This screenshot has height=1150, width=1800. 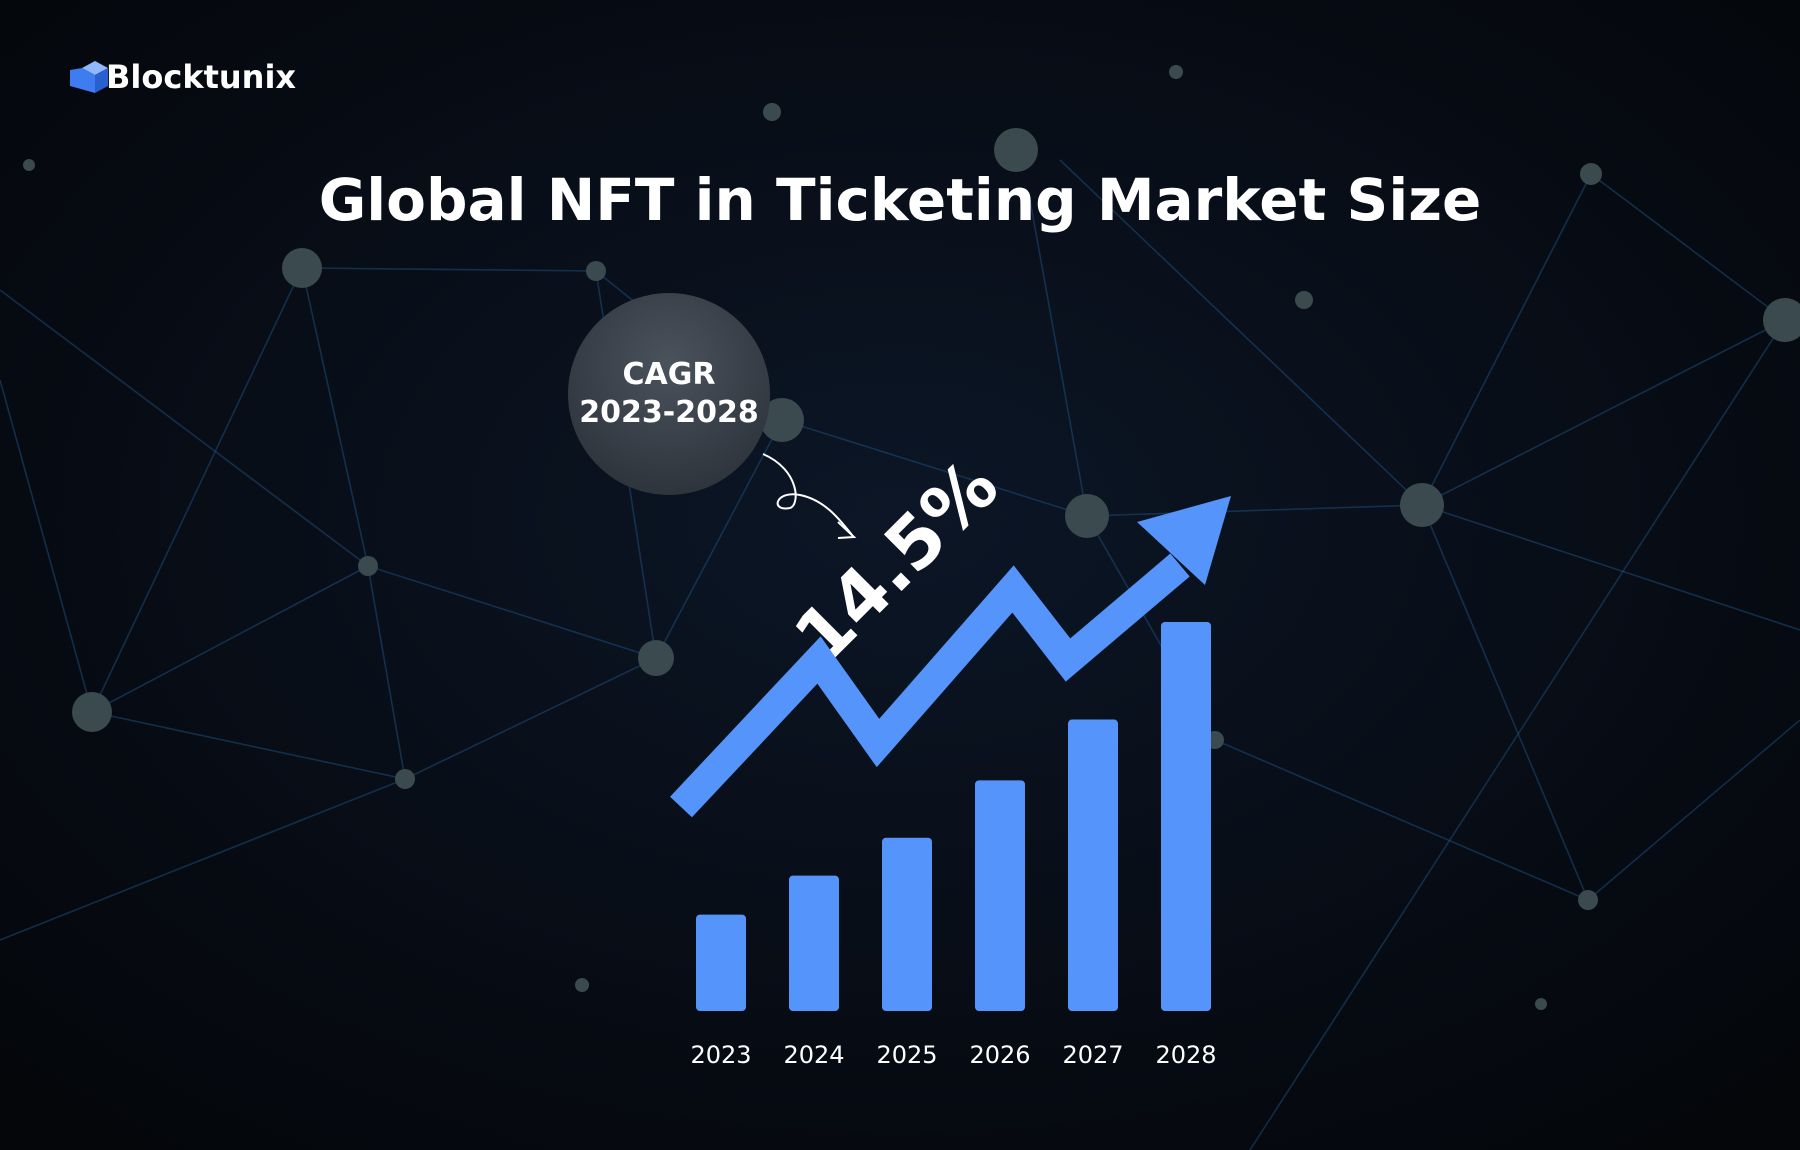 What do you see at coordinates (668, 412) in the screenshot?
I see `cagr-period: 2023-2028` at bounding box center [668, 412].